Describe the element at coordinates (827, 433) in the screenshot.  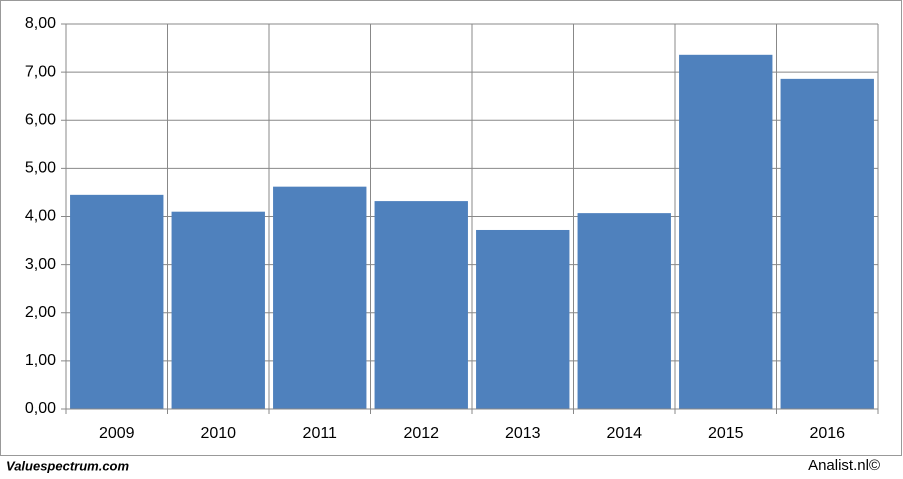
I see `x-tick-label: 2016` at that location.